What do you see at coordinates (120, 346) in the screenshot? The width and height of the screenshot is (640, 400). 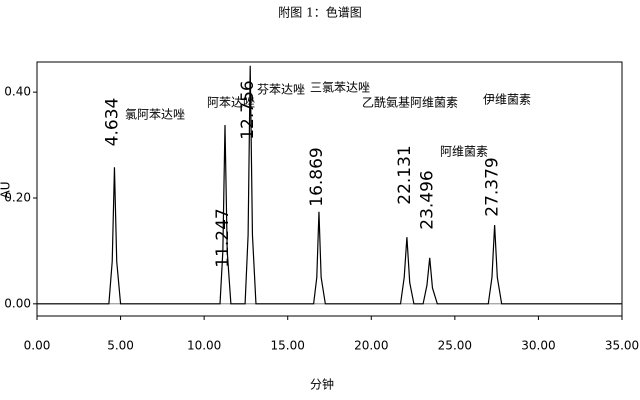 I see `x-tick-label: 5.00` at bounding box center [120, 346].